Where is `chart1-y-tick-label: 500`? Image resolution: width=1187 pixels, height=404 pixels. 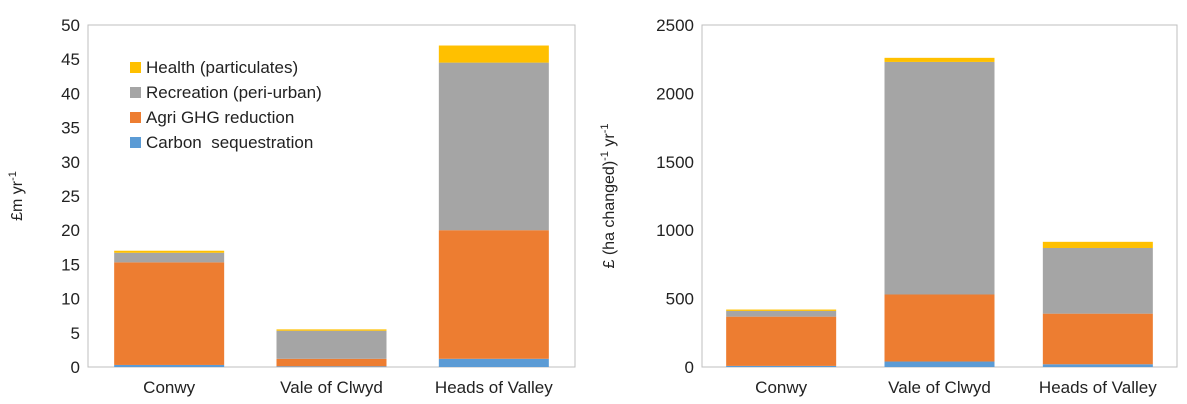 chart1-y-tick-label: 500 is located at coordinates (680, 299).